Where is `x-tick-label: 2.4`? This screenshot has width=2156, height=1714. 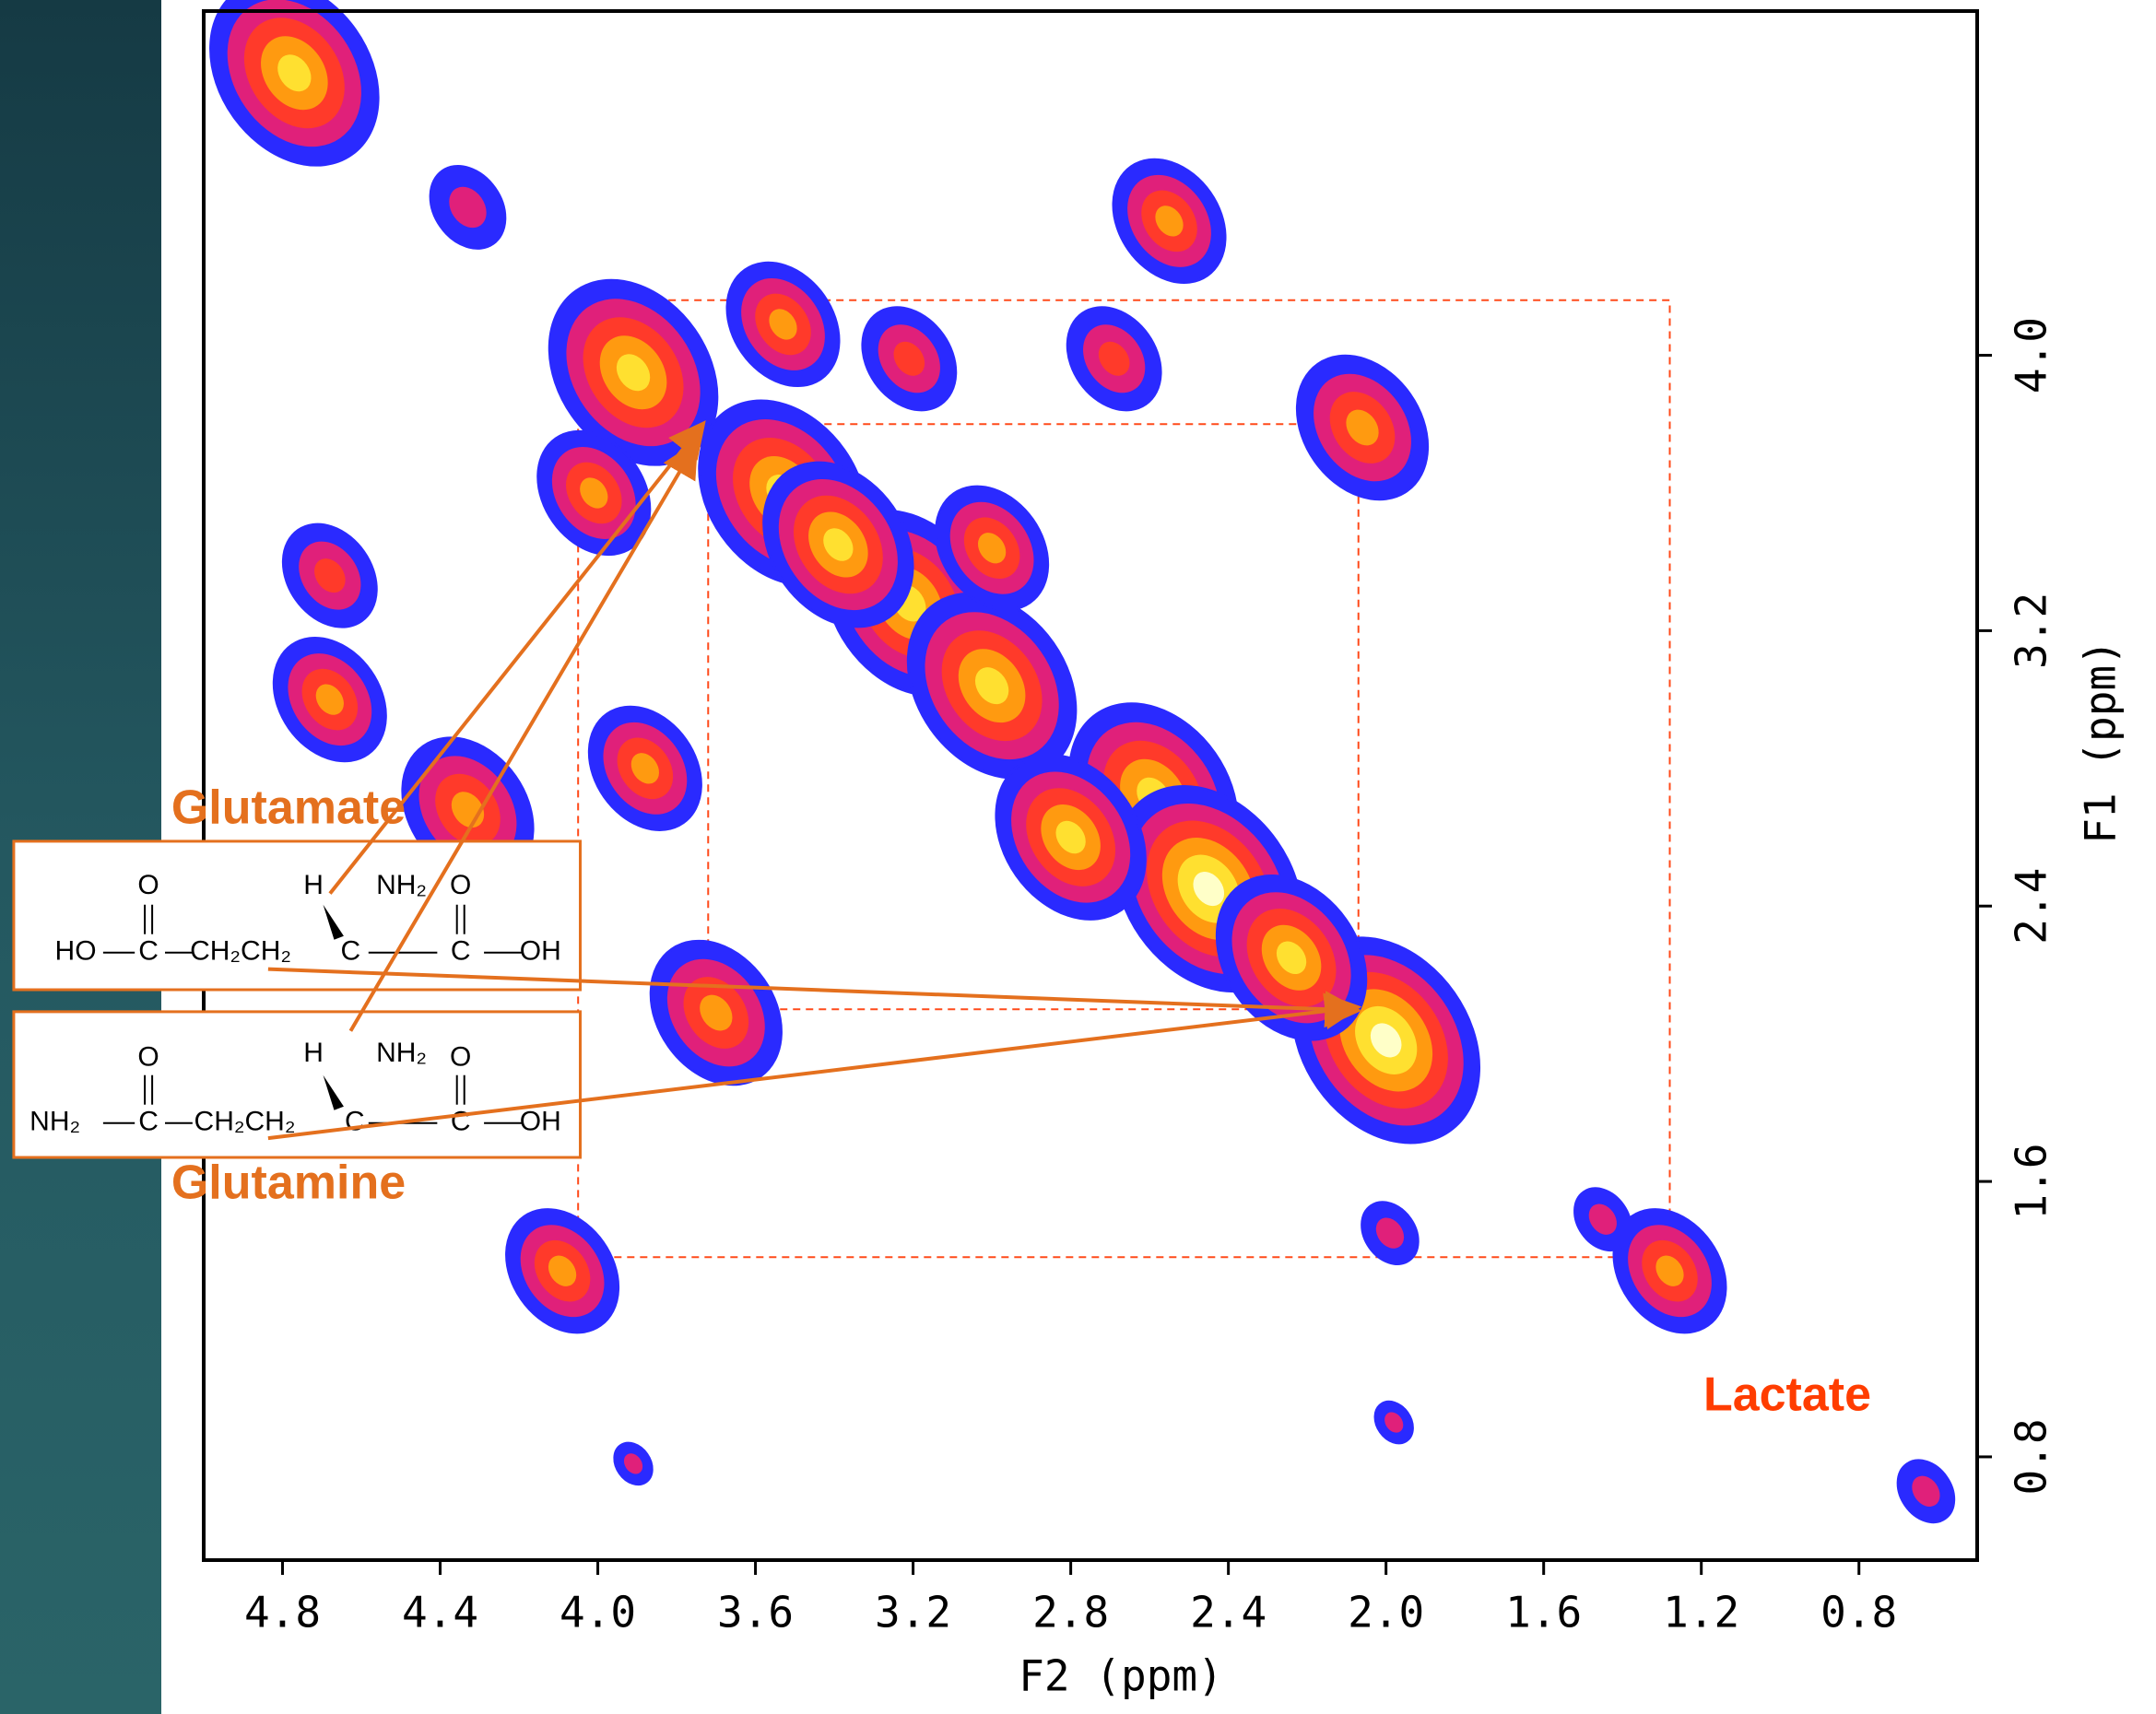 x-tick-label: 2.4 is located at coordinates (1228, 1613).